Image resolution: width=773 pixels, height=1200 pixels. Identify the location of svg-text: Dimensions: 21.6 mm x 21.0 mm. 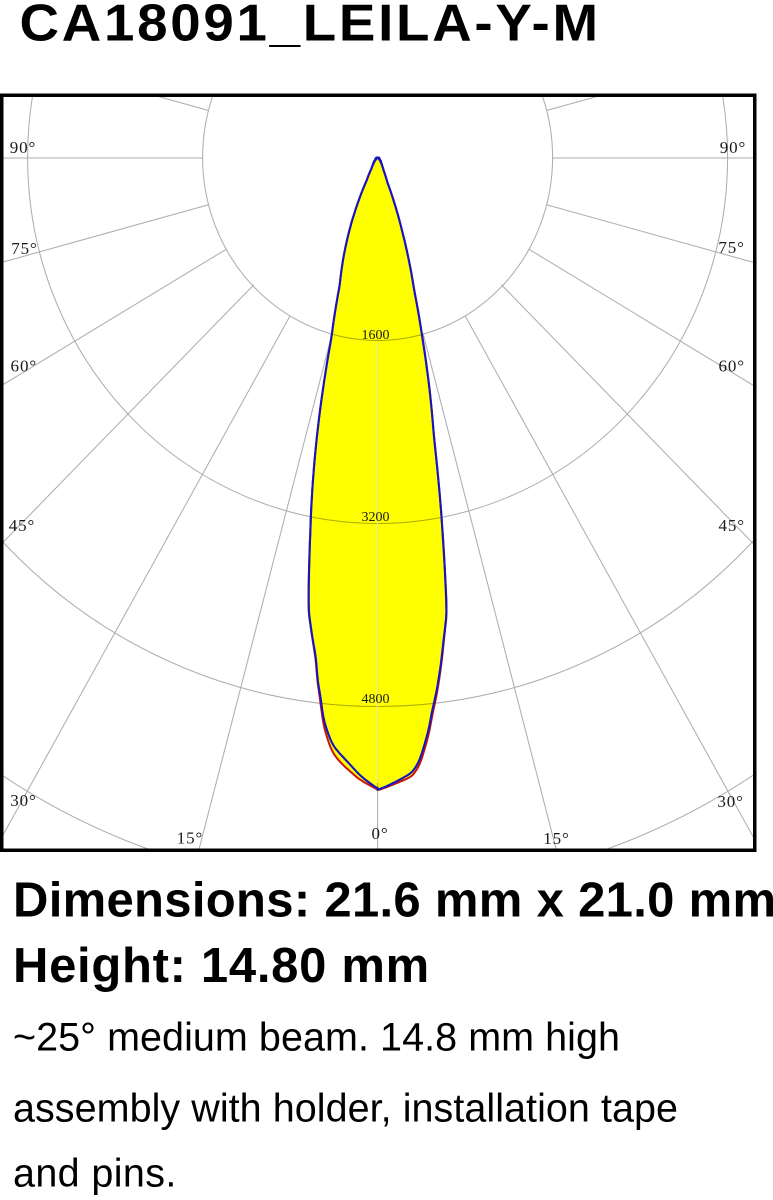
(393, 900).